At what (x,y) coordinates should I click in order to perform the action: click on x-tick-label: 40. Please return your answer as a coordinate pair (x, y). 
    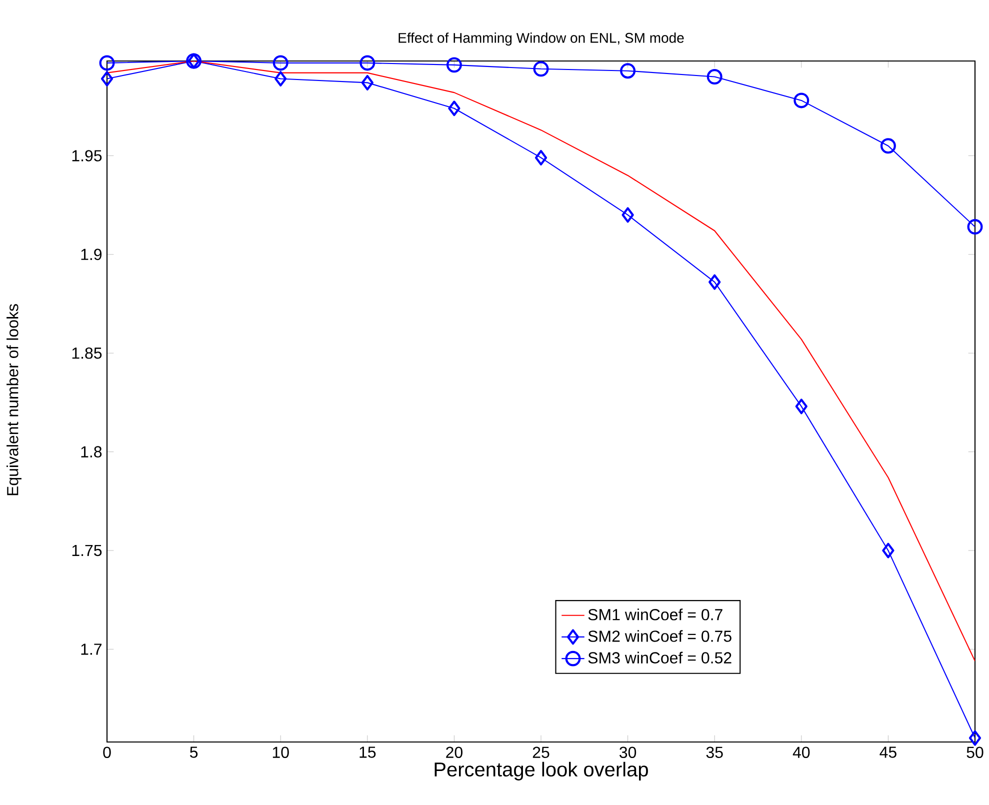
    Looking at the image, I should click on (801, 752).